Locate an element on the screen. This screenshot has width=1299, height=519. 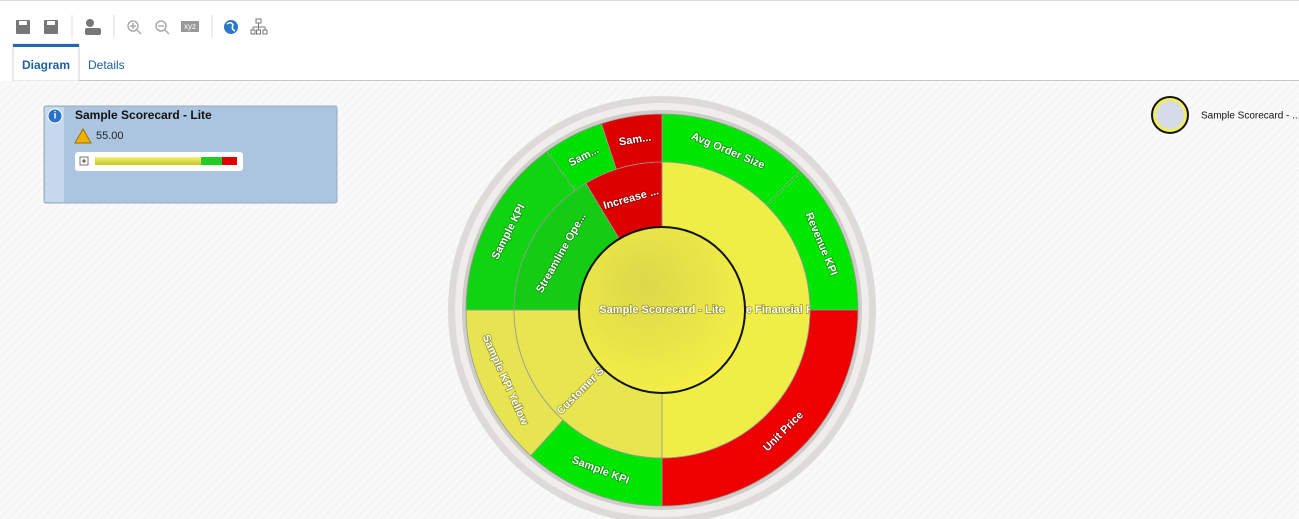
info-glyph: i is located at coordinates (55, 116).